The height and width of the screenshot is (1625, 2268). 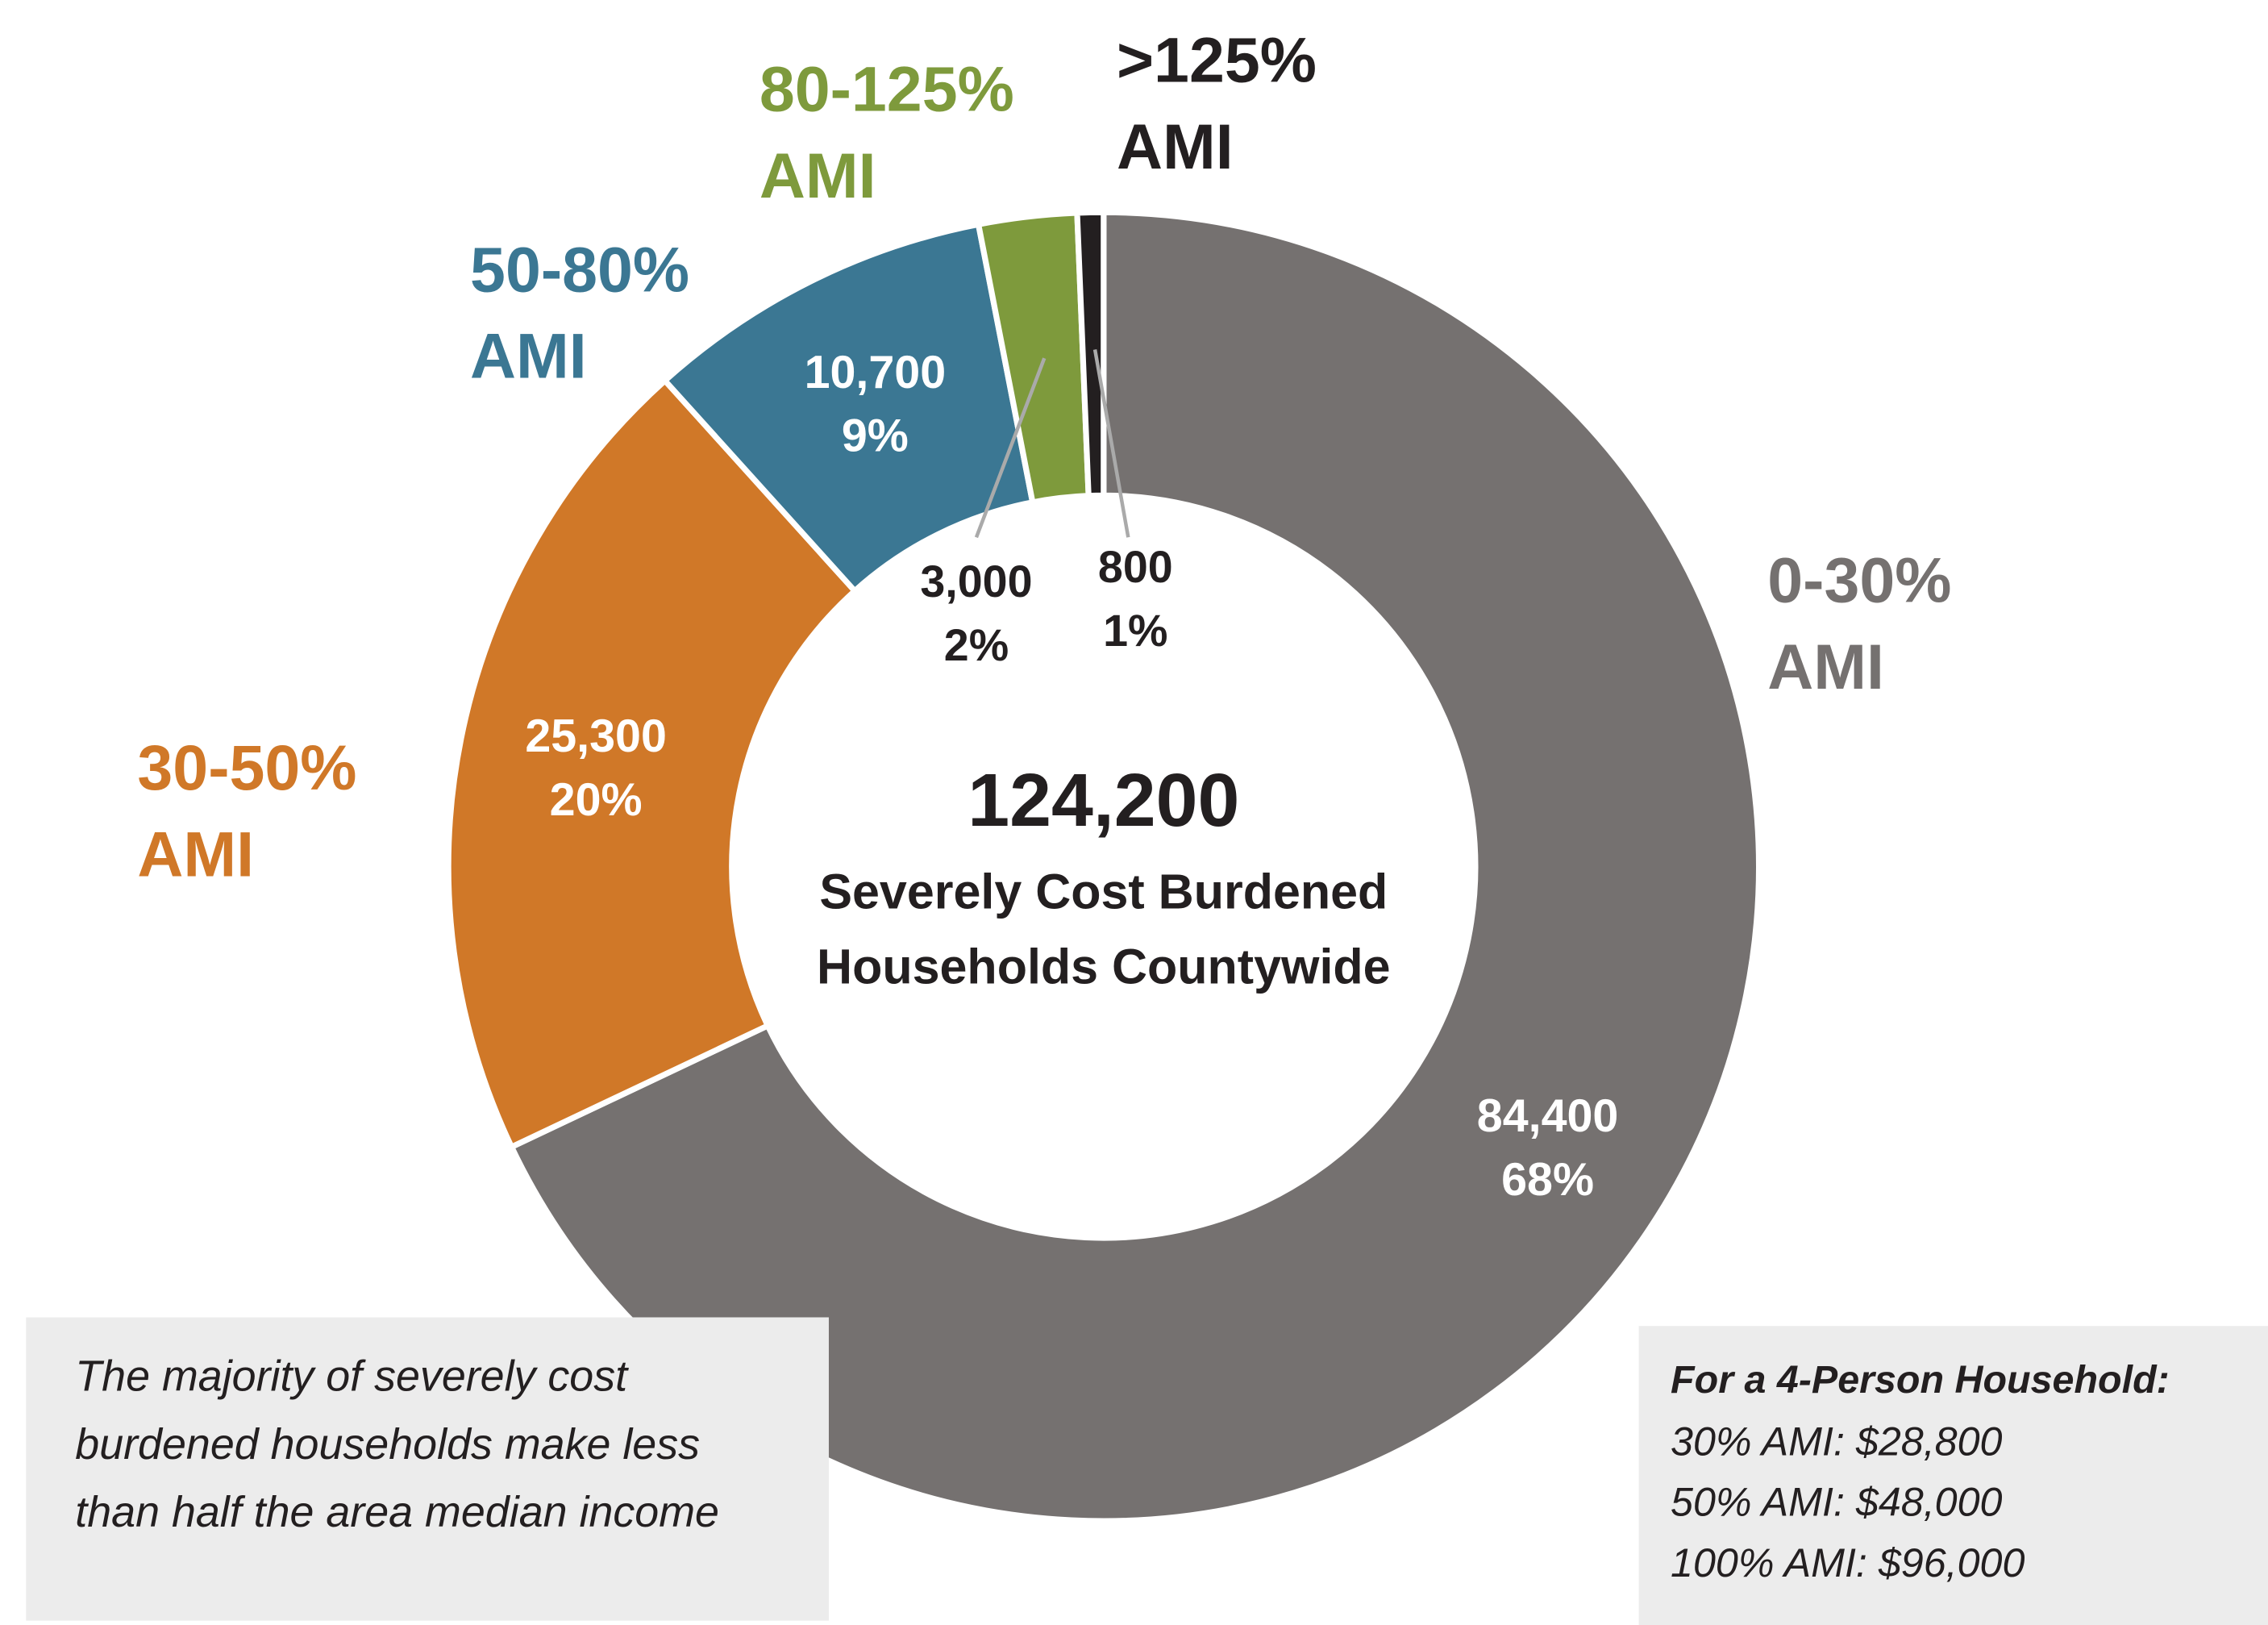 What do you see at coordinates (397, 1512) in the screenshot?
I see `note-text: than half the area median income` at bounding box center [397, 1512].